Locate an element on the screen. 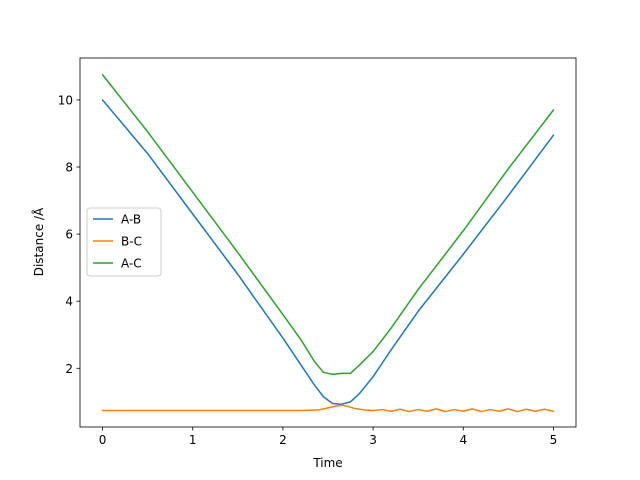  y-axis-label: Distance /Å is located at coordinates (38, 241).